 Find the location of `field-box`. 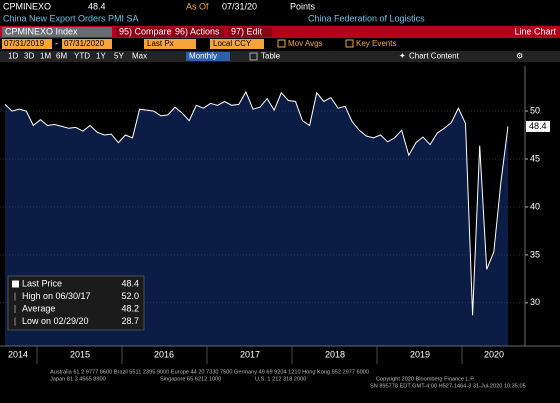

field-box is located at coordinates (170, 44).